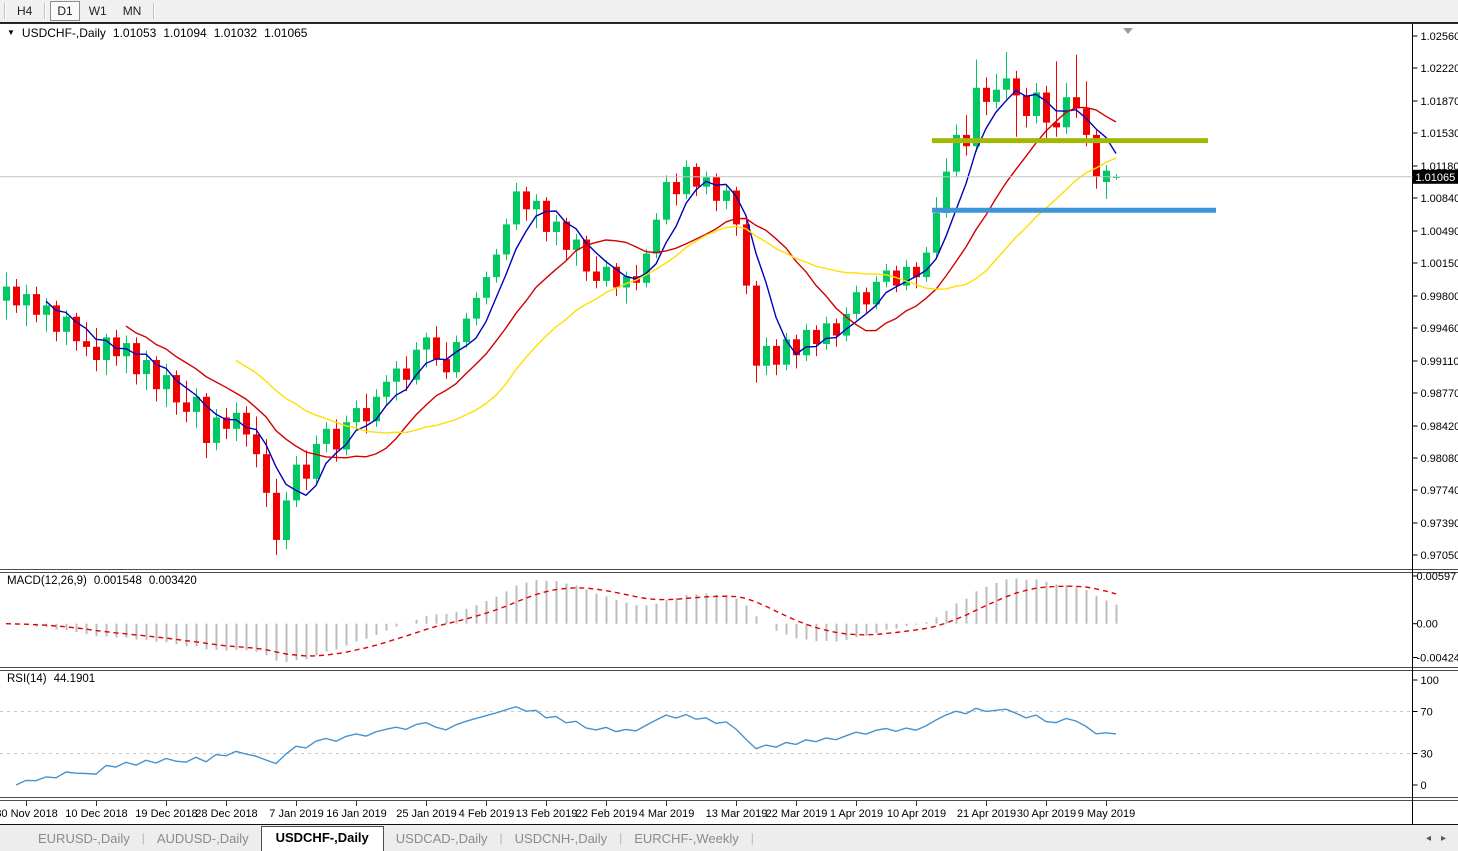  Describe the element at coordinates (1439, 264) in the screenshot. I see `price-axis-label: 1.00150` at that location.